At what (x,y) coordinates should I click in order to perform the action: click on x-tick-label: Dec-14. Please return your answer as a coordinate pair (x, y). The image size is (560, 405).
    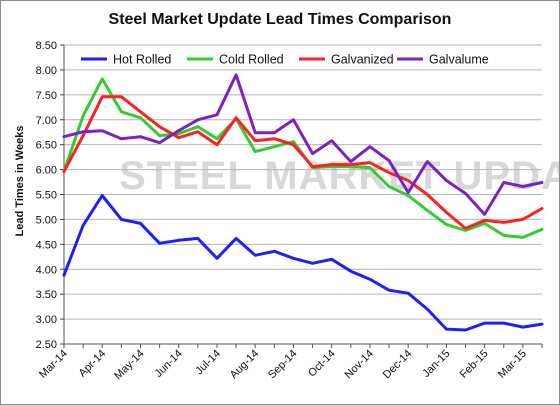
    Looking at the image, I should click on (398, 365).